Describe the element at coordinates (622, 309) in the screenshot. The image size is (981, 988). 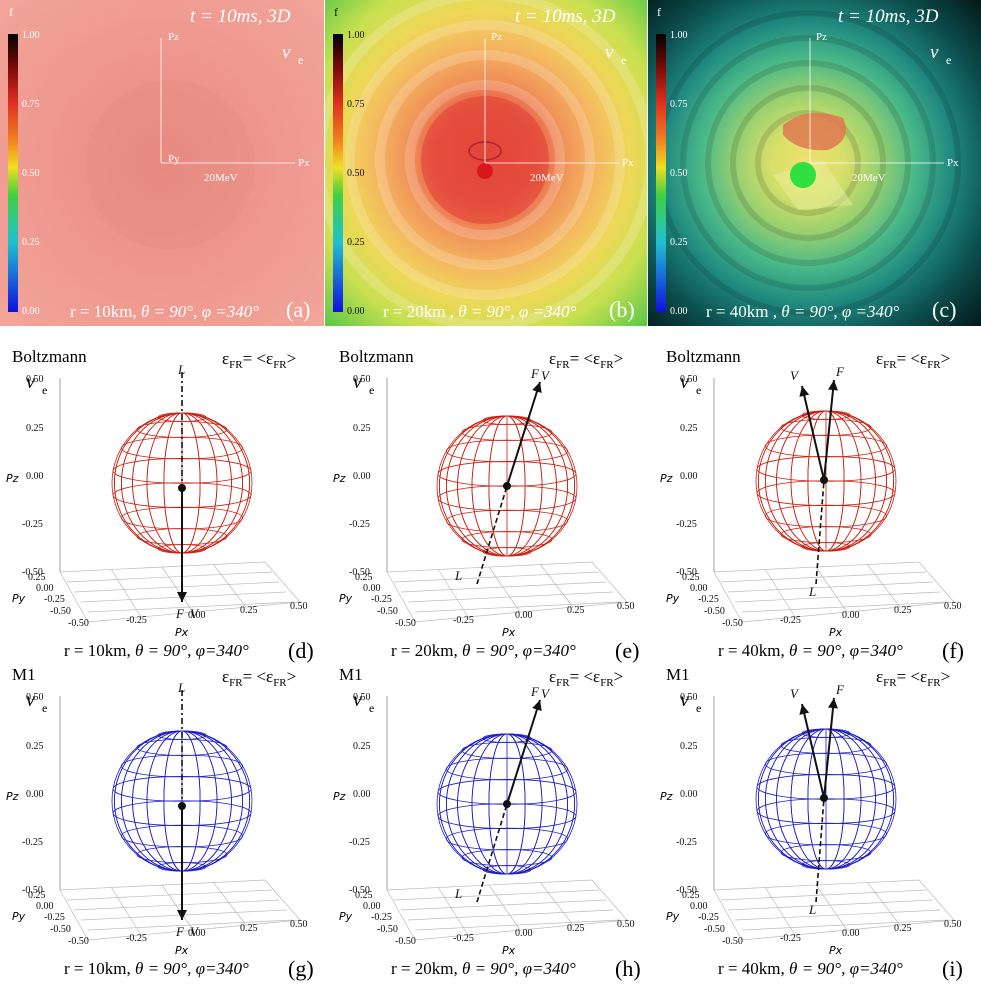
I see `panel-letter: (b)` at that location.